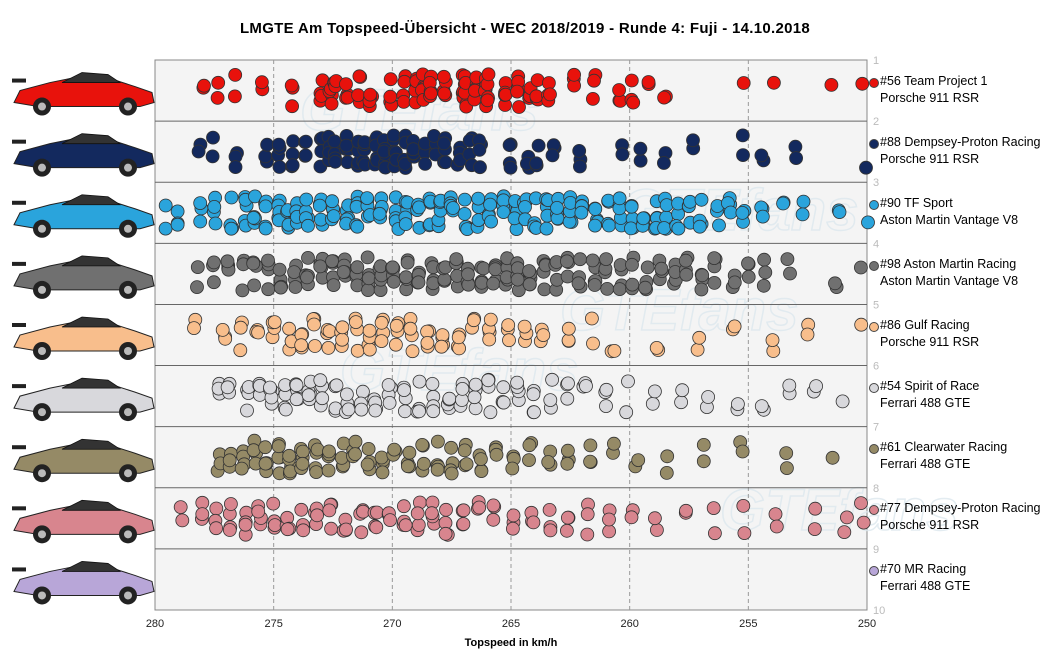  I want to click on y-tick-label: 5, so click(876, 305).